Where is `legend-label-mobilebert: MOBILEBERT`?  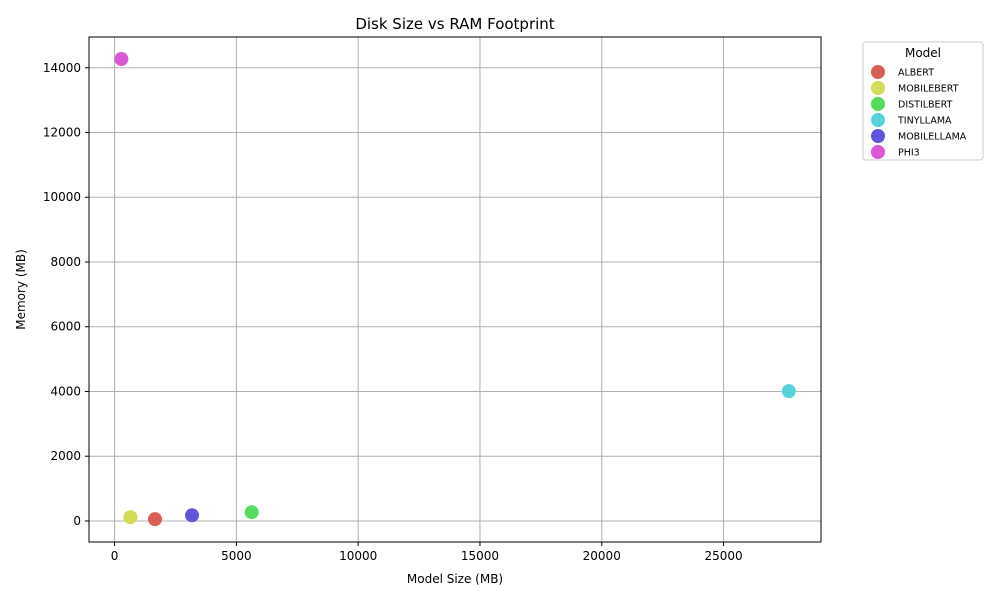 legend-label-mobilebert: MOBILEBERT is located at coordinates (928, 89).